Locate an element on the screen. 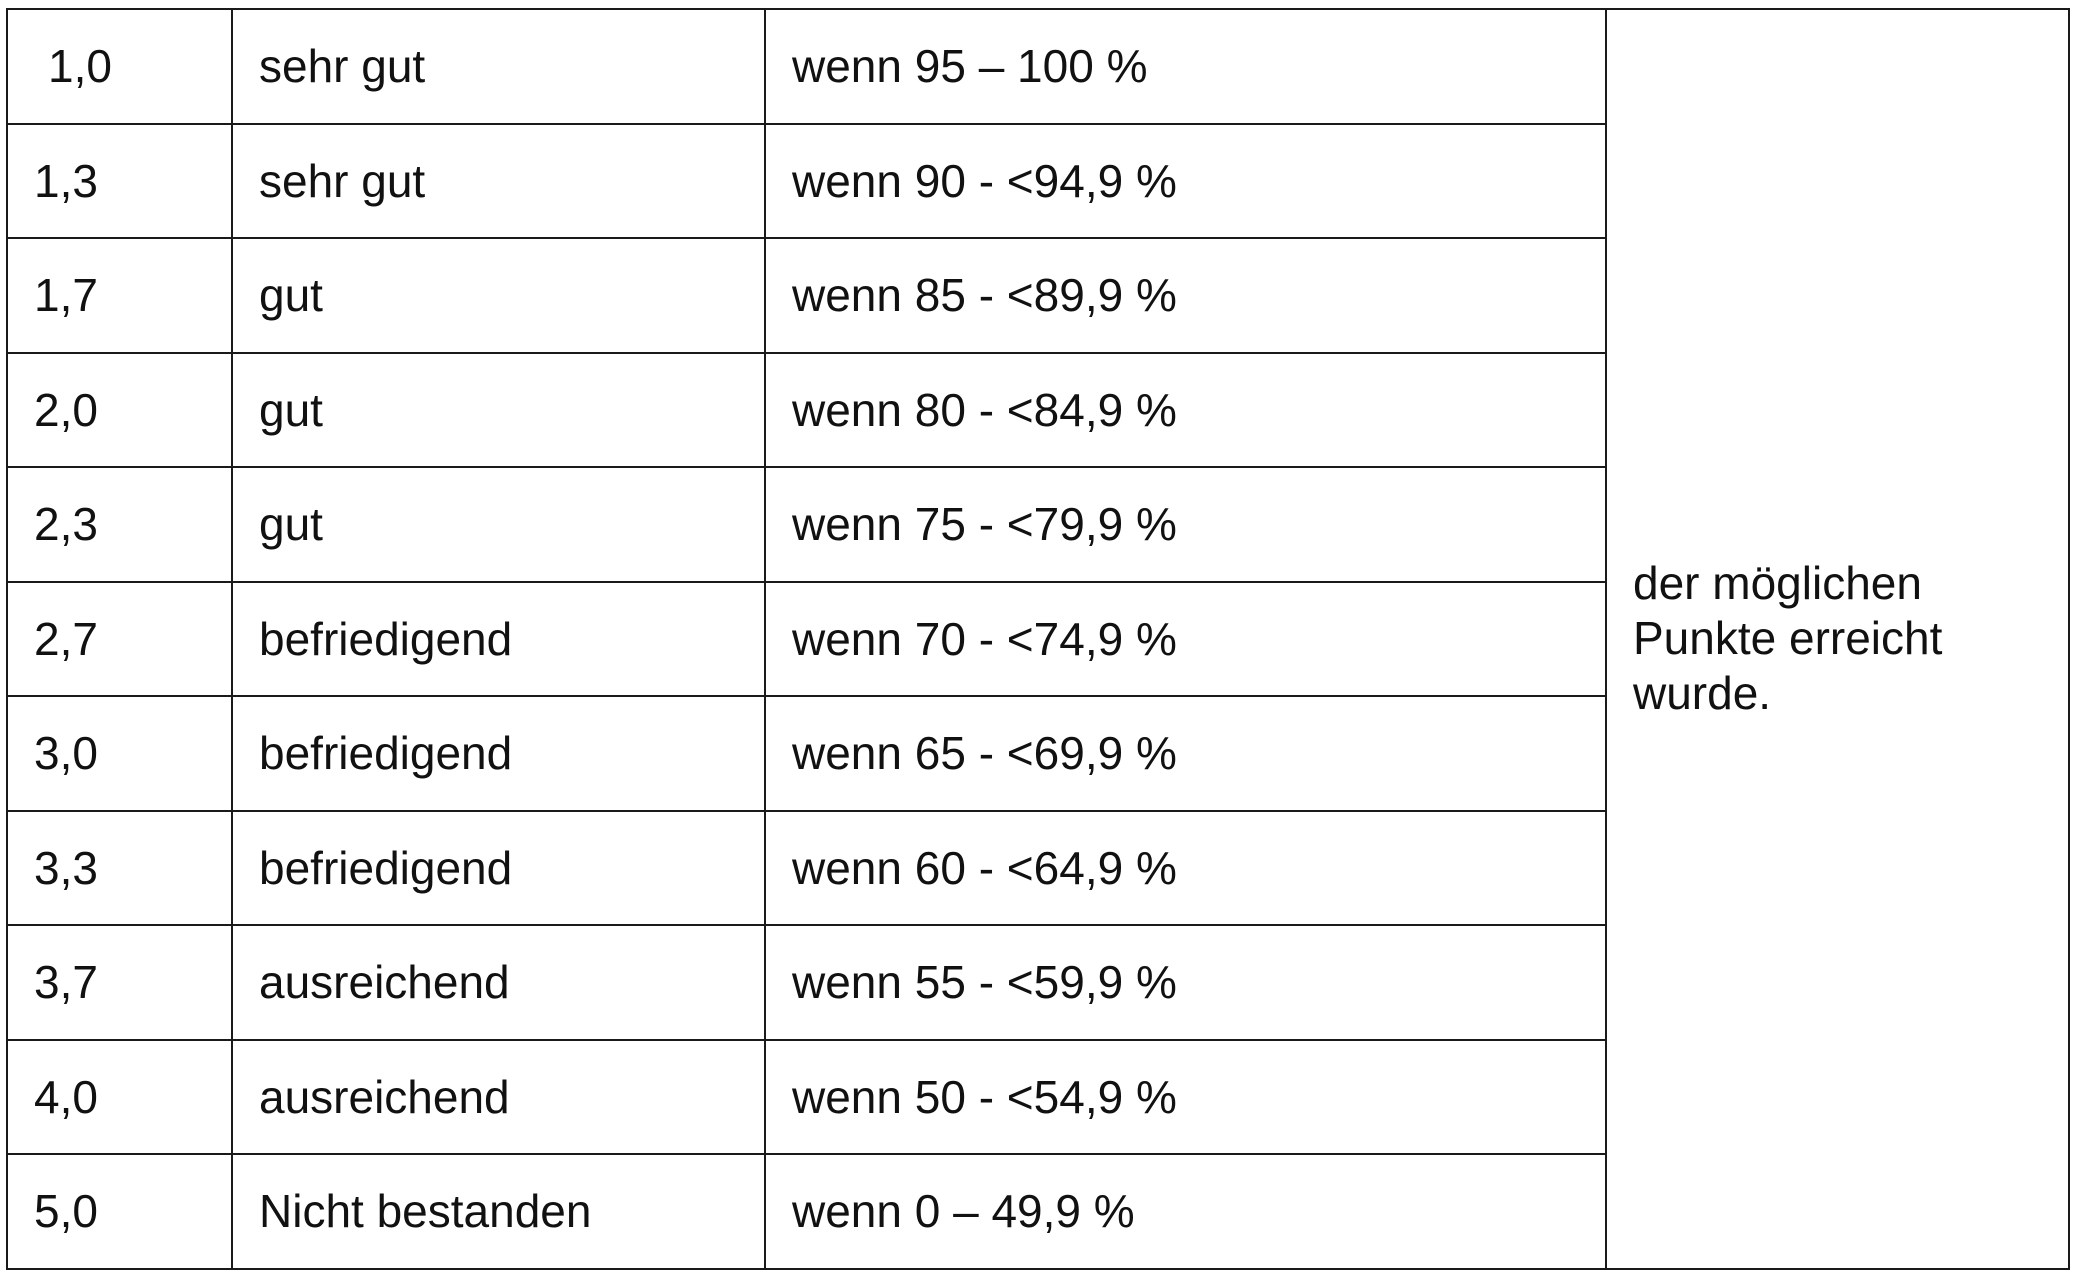  grade-cell: 1,3 is located at coordinates (119, 180).